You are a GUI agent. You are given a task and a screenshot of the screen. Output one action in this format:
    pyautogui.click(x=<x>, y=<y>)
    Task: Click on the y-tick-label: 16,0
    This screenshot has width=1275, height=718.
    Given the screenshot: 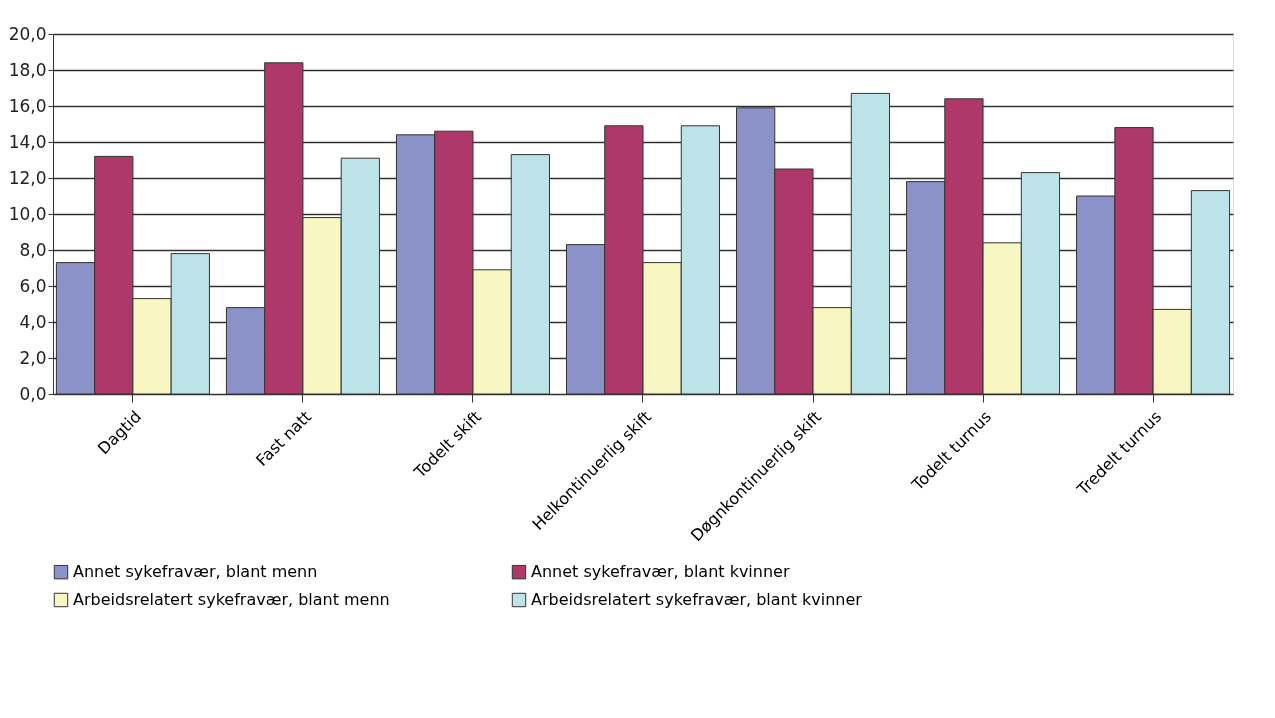 What is the action you would take?
    pyautogui.click(x=27, y=105)
    